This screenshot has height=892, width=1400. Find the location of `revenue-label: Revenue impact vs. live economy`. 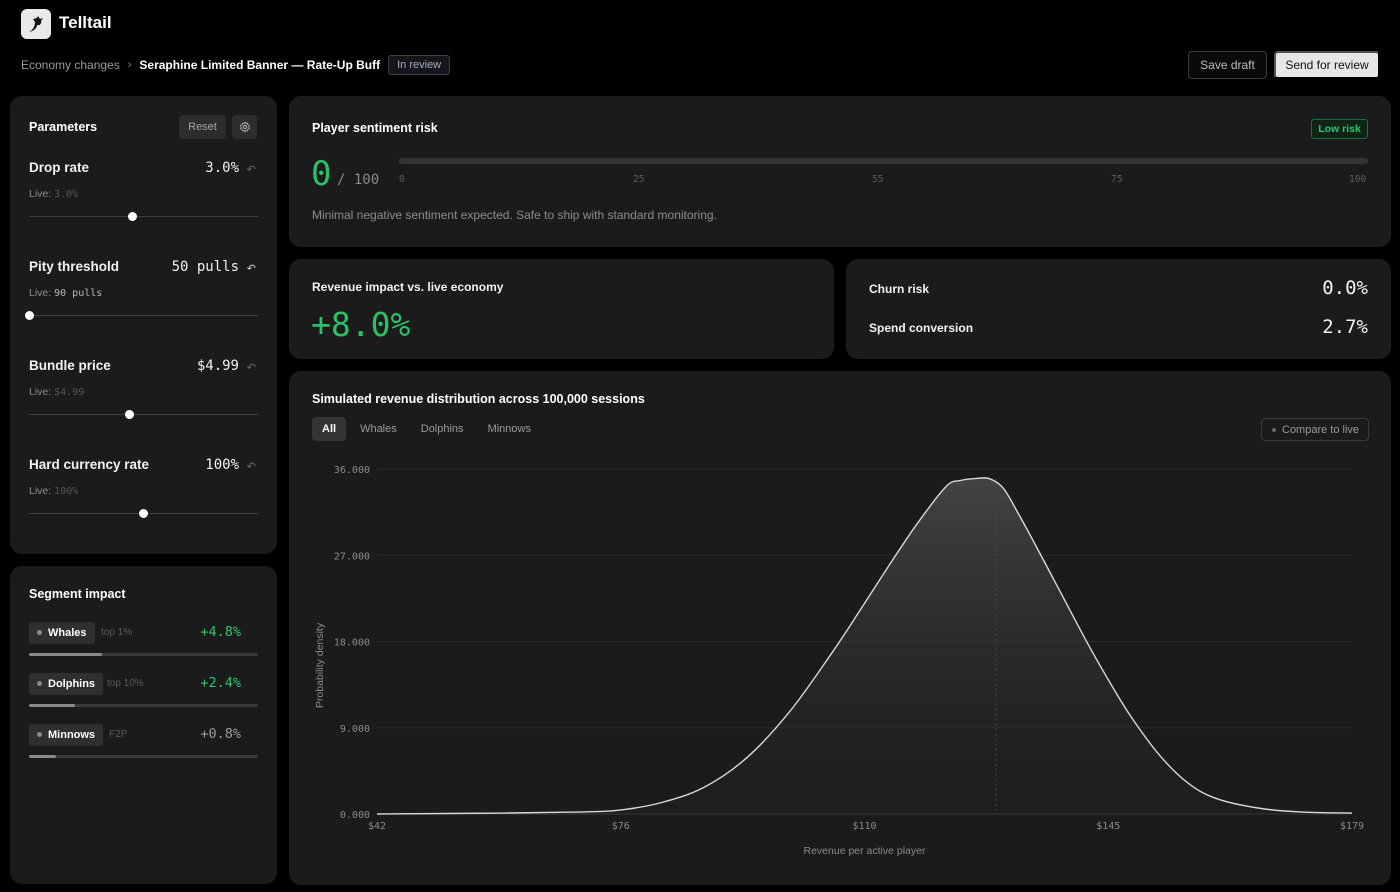

revenue-label: Revenue impact vs. live economy is located at coordinates (408, 287).